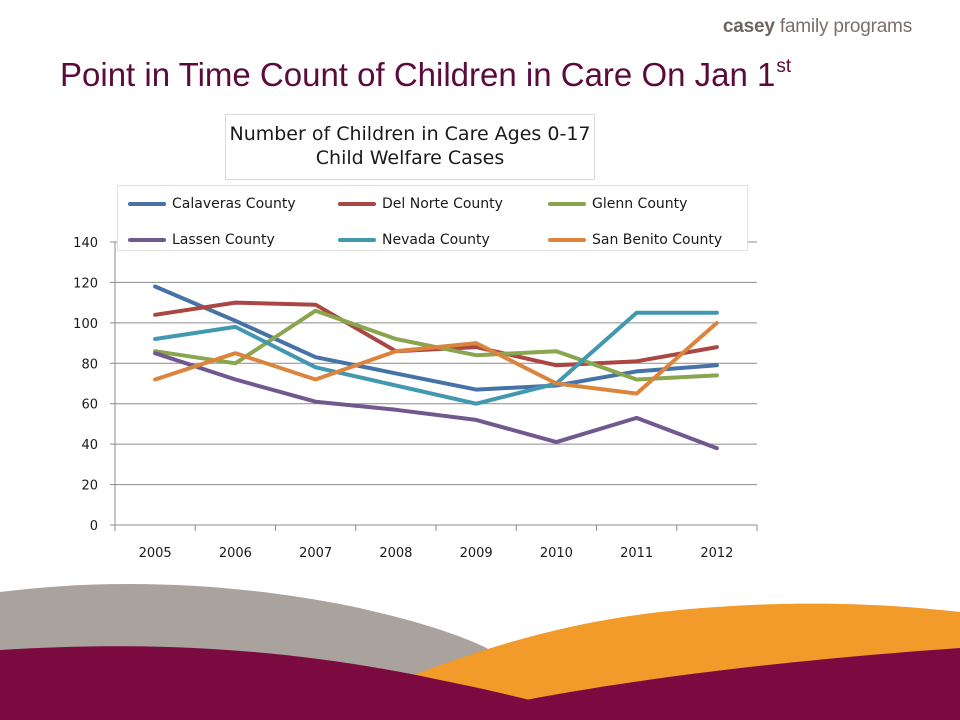 The width and height of the screenshot is (960, 720). I want to click on slide-title-superscript: st, so click(784, 66).